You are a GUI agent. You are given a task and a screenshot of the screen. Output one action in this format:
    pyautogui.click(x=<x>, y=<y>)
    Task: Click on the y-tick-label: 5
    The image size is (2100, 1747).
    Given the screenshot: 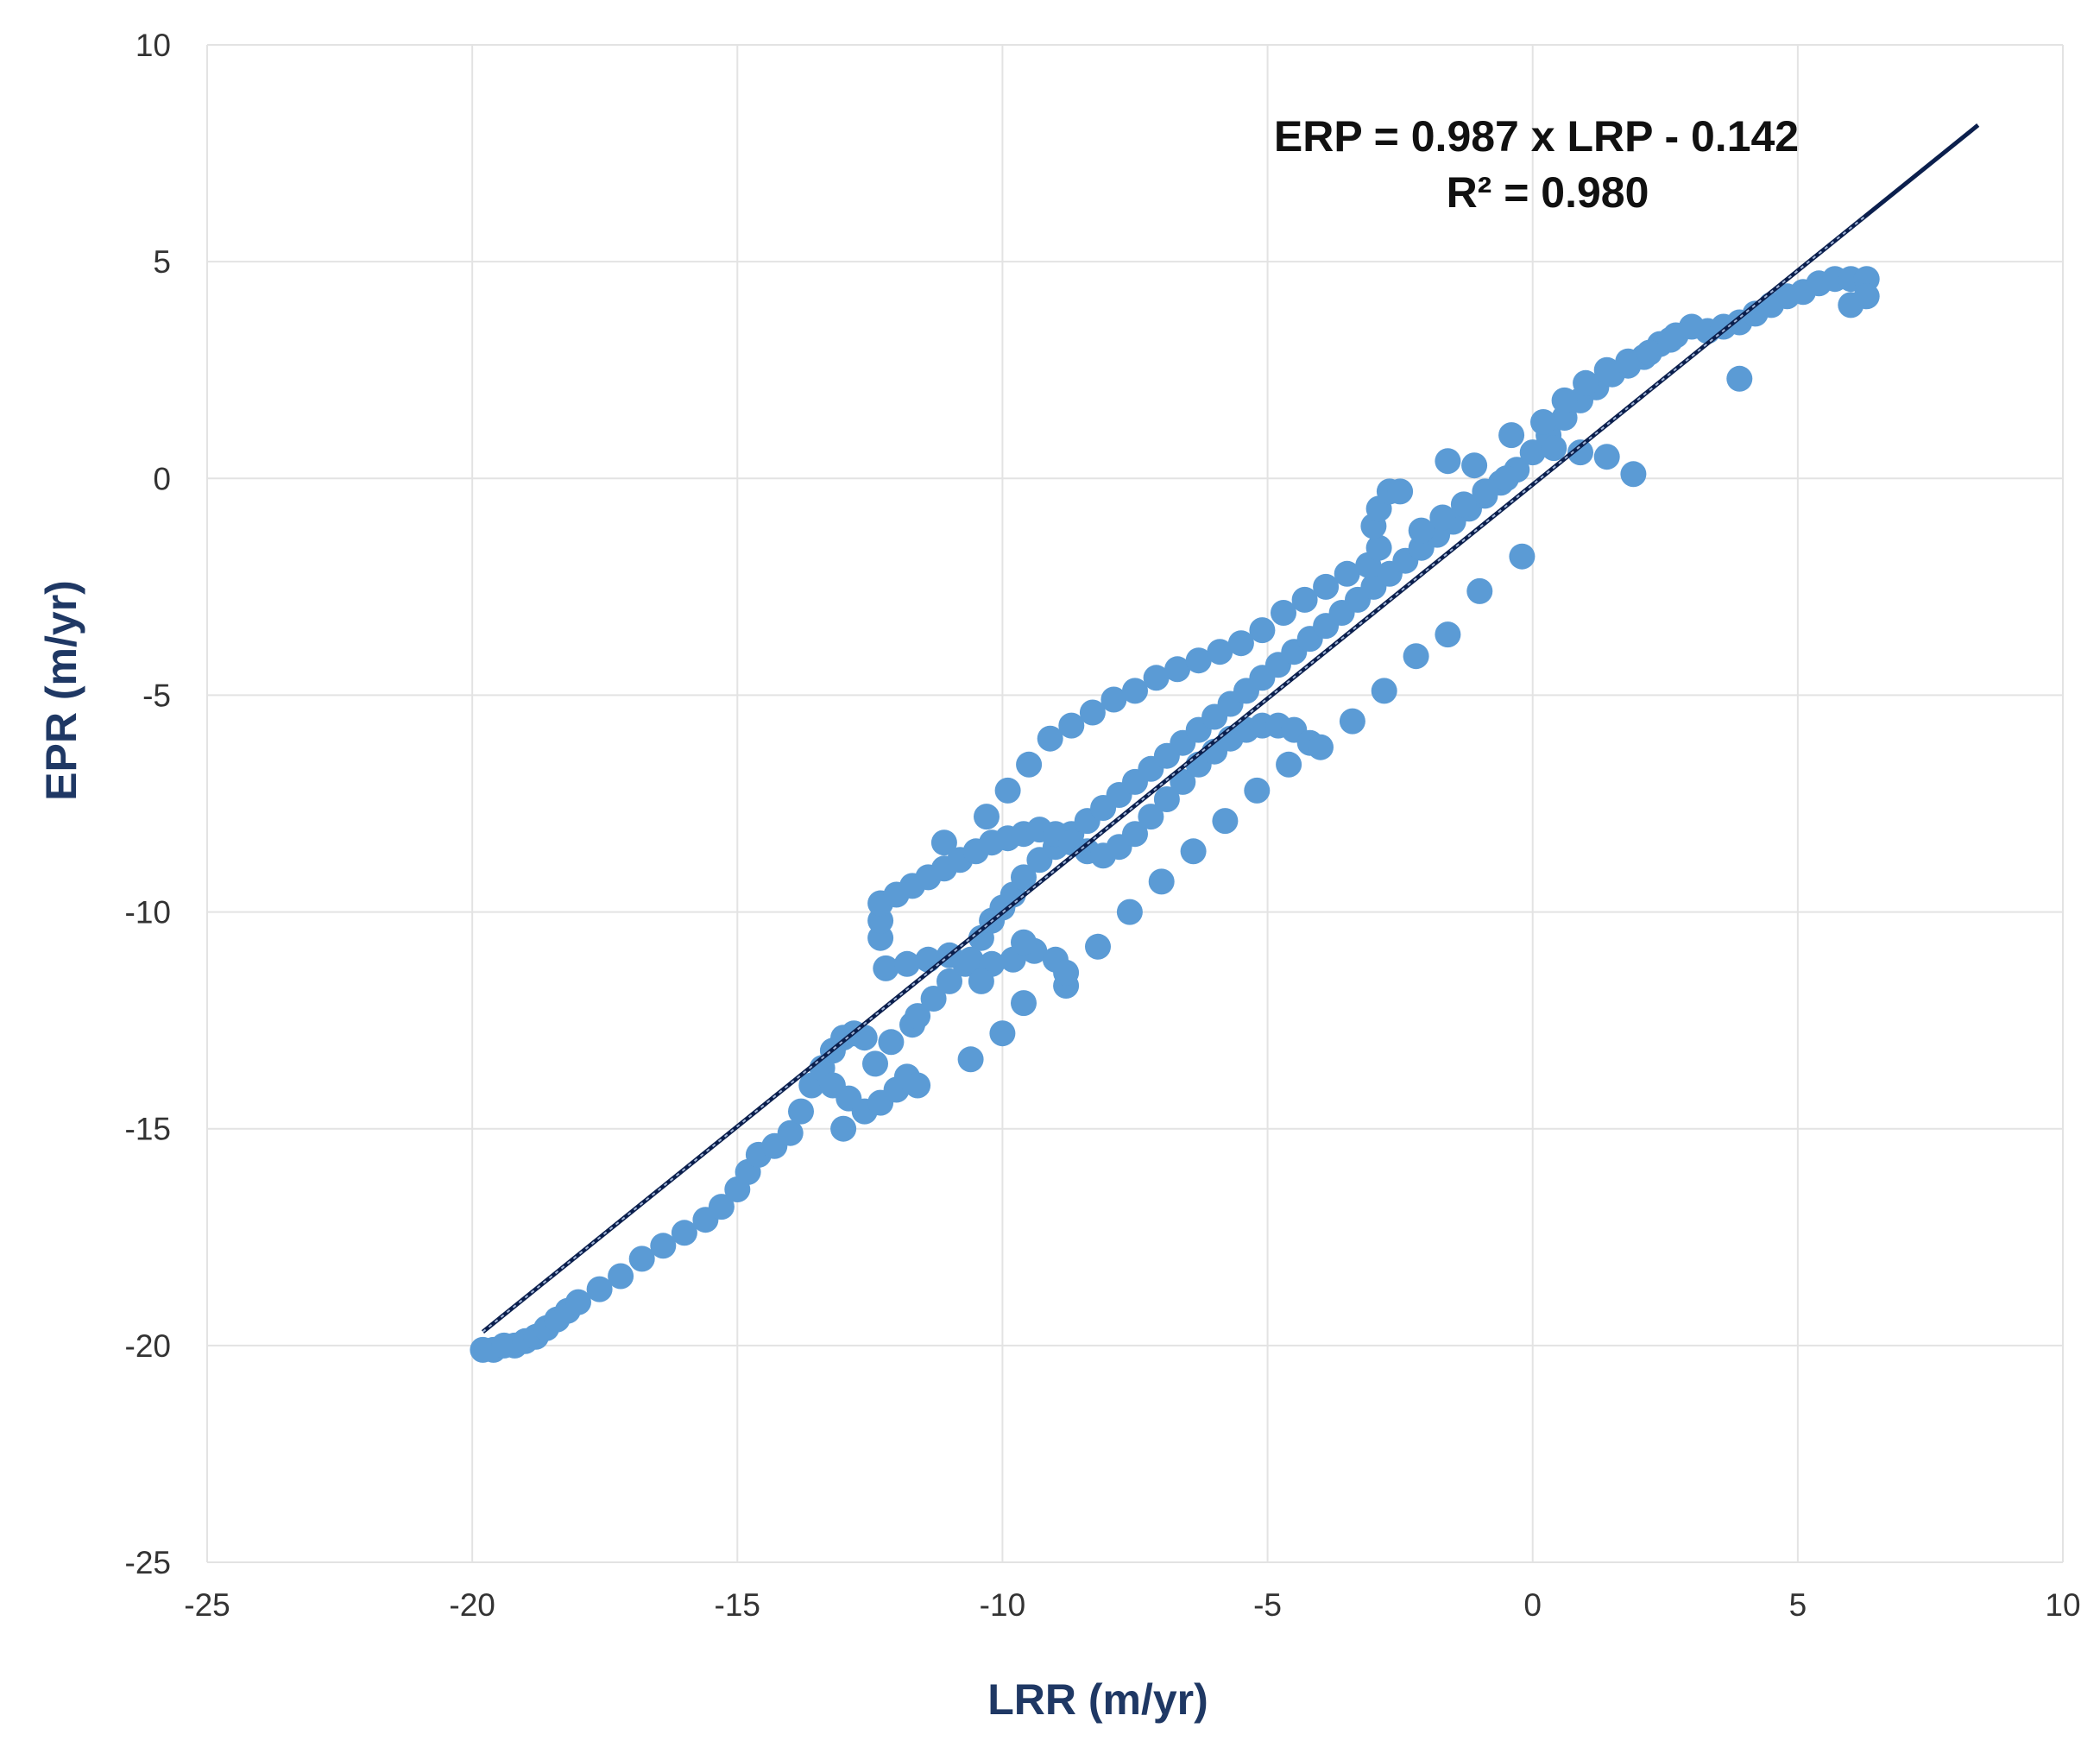 What is the action you would take?
    pyautogui.click(x=162, y=262)
    